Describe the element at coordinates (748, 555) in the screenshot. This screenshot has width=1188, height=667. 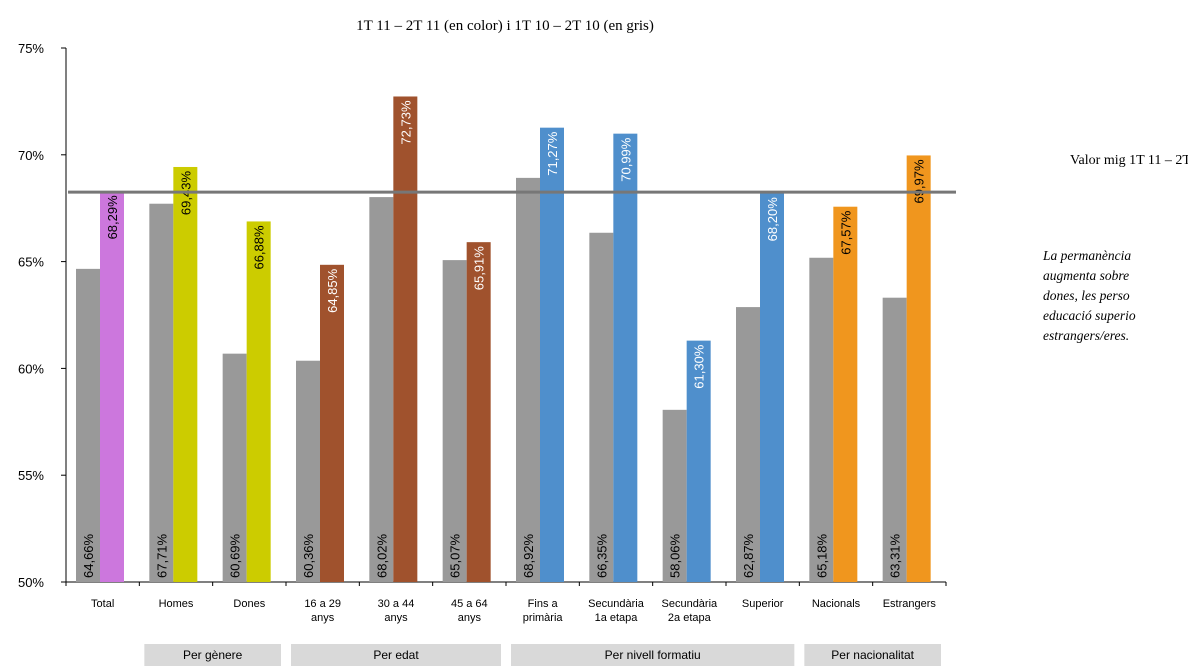
I see `data-label-previous-period: 62,87%` at that location.